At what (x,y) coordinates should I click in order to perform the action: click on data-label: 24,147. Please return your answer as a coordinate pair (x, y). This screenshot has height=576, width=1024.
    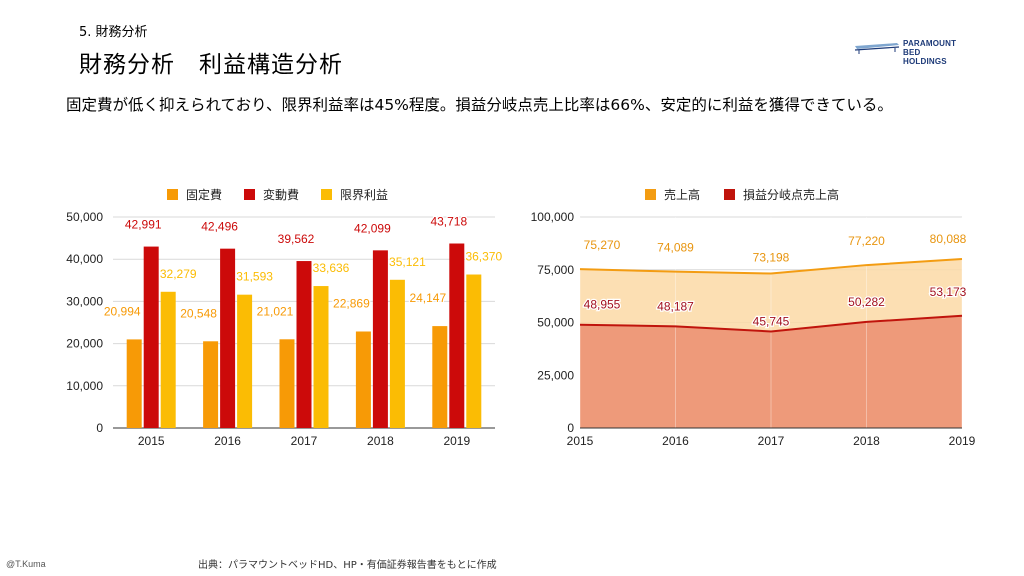
    Looking at the image, I should click on (427, 298).